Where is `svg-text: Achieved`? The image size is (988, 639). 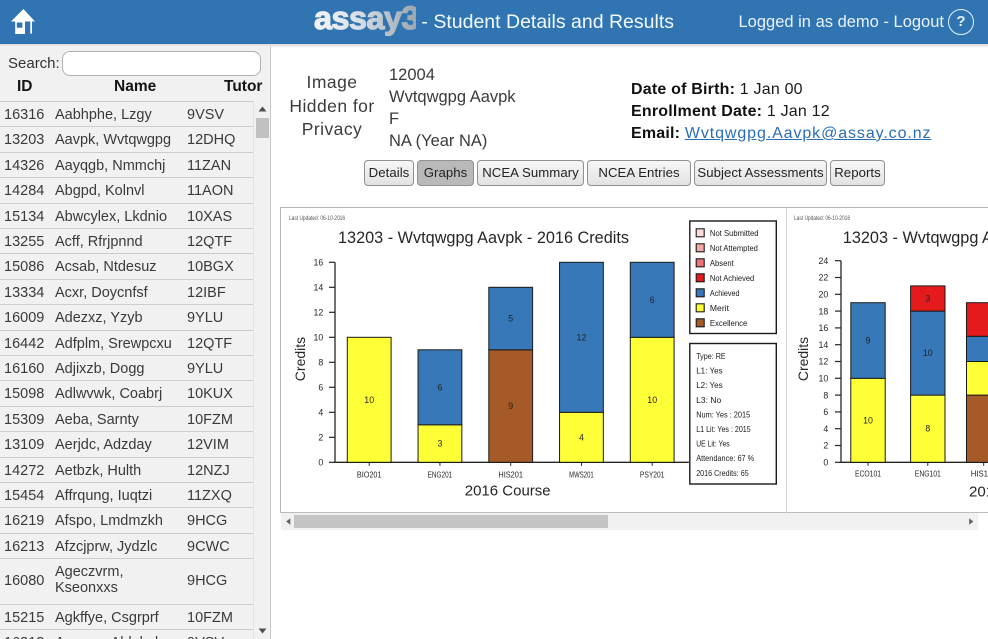
svg-text: Achieved is located at coordinates (725, 293).